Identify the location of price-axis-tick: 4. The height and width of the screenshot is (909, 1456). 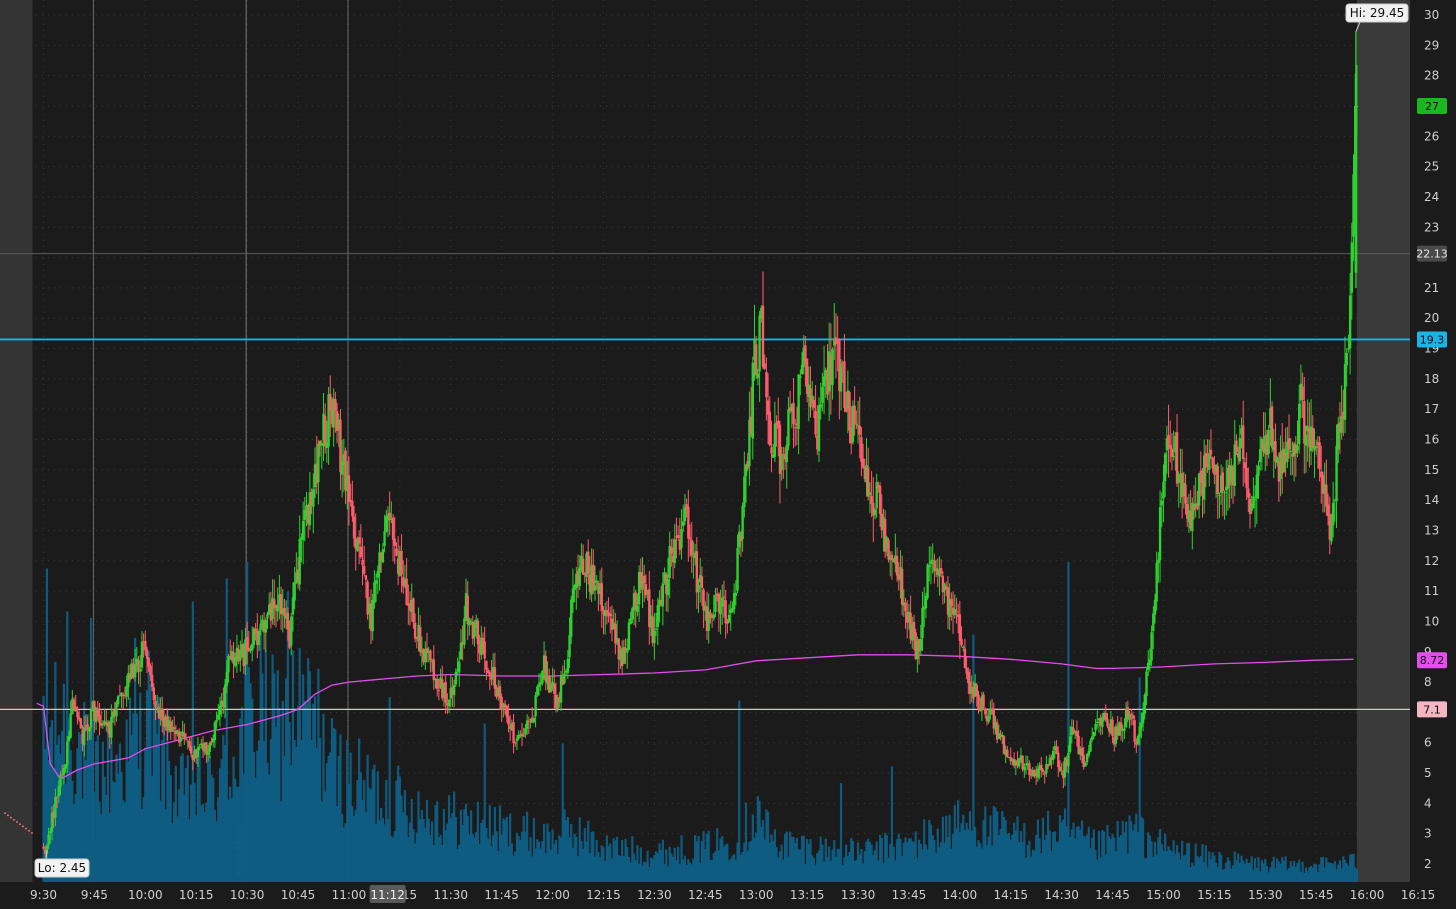
(1428, 803).